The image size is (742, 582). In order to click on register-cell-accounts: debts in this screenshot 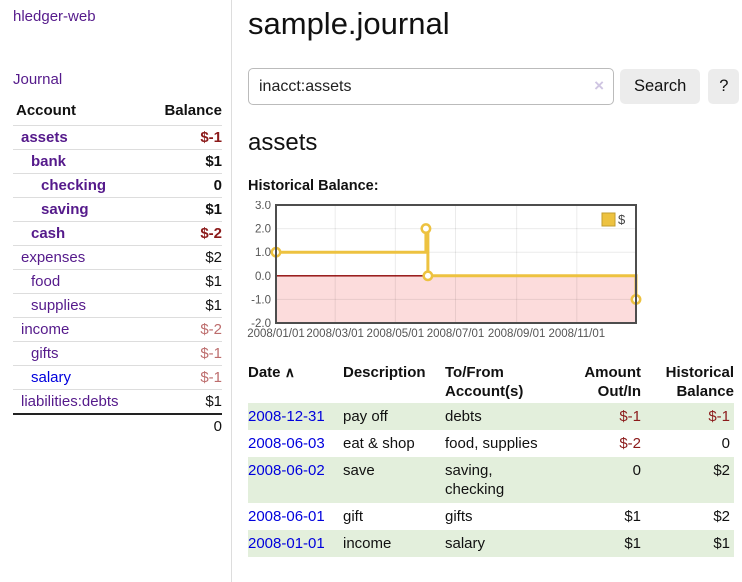, I will do `click(463, 416)`.